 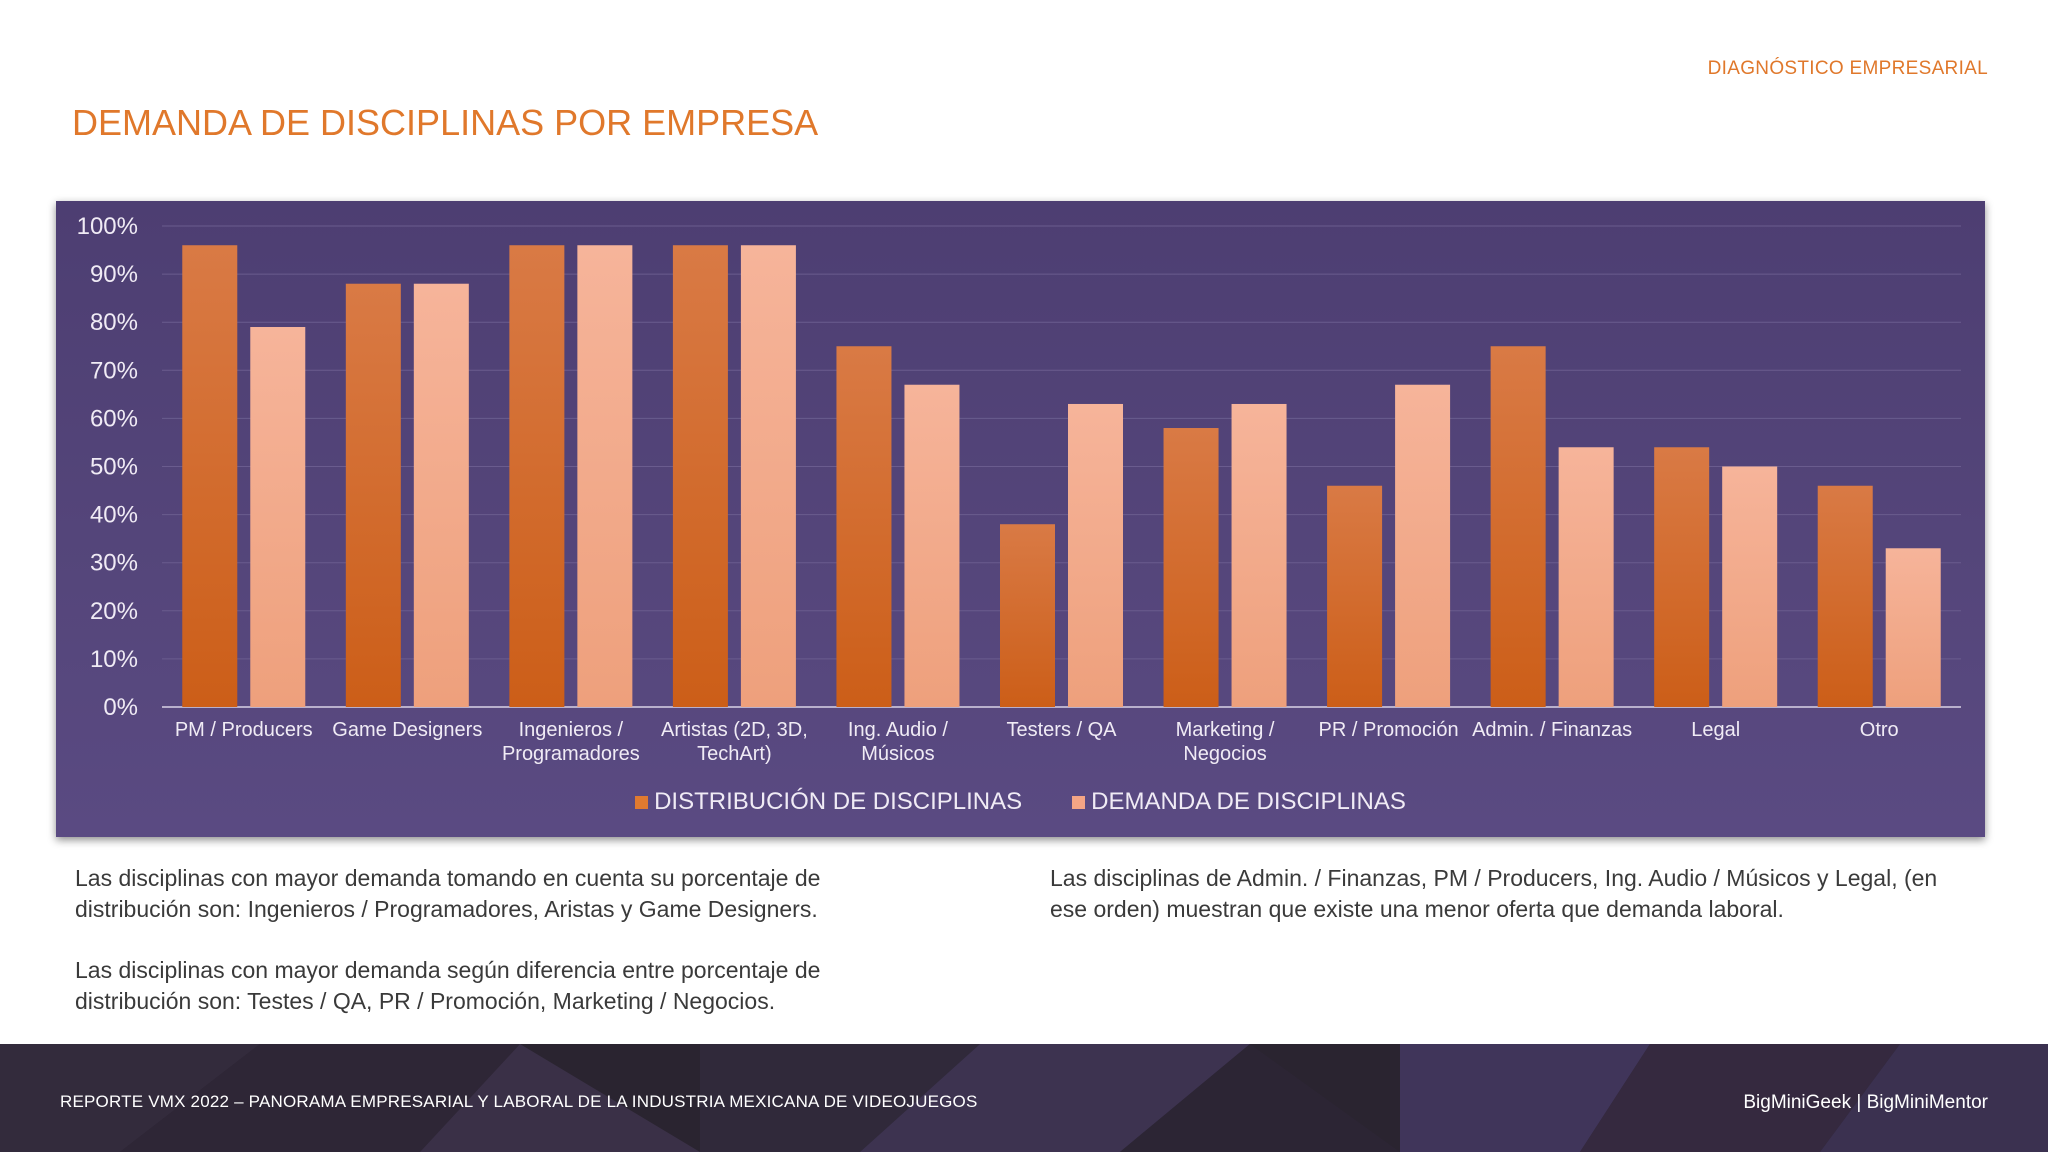 What do you see at coordinates (120, 707) in the screenshot?
I see `y-tick-label: 0%` at bounding box center [120, 707].